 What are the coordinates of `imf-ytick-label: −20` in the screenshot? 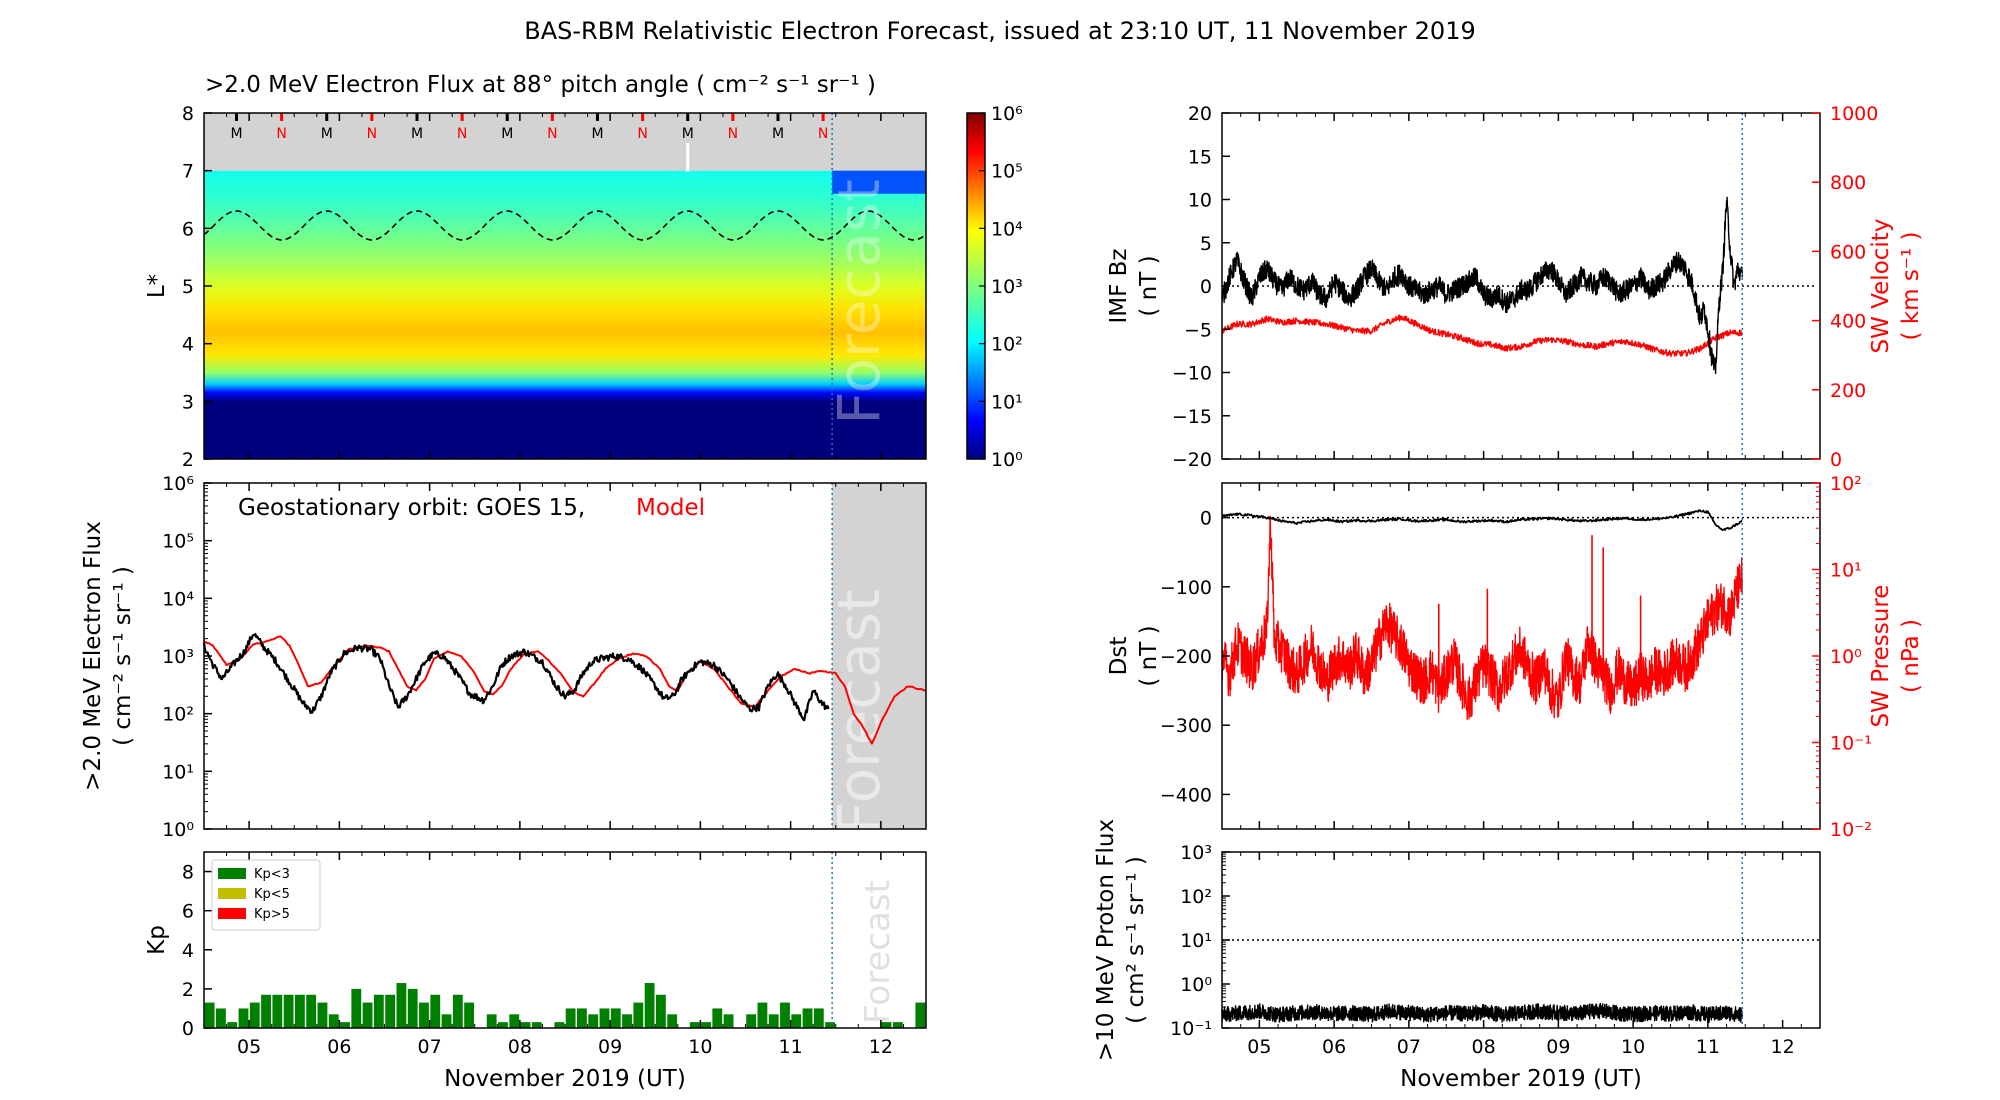 It's located at (1192, 460).